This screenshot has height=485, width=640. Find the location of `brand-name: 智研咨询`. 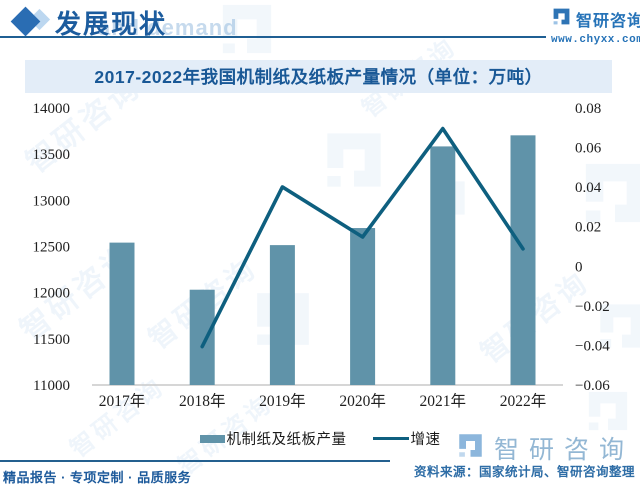

brand-name: 智研咨询 is located at coordinates (608, 21).